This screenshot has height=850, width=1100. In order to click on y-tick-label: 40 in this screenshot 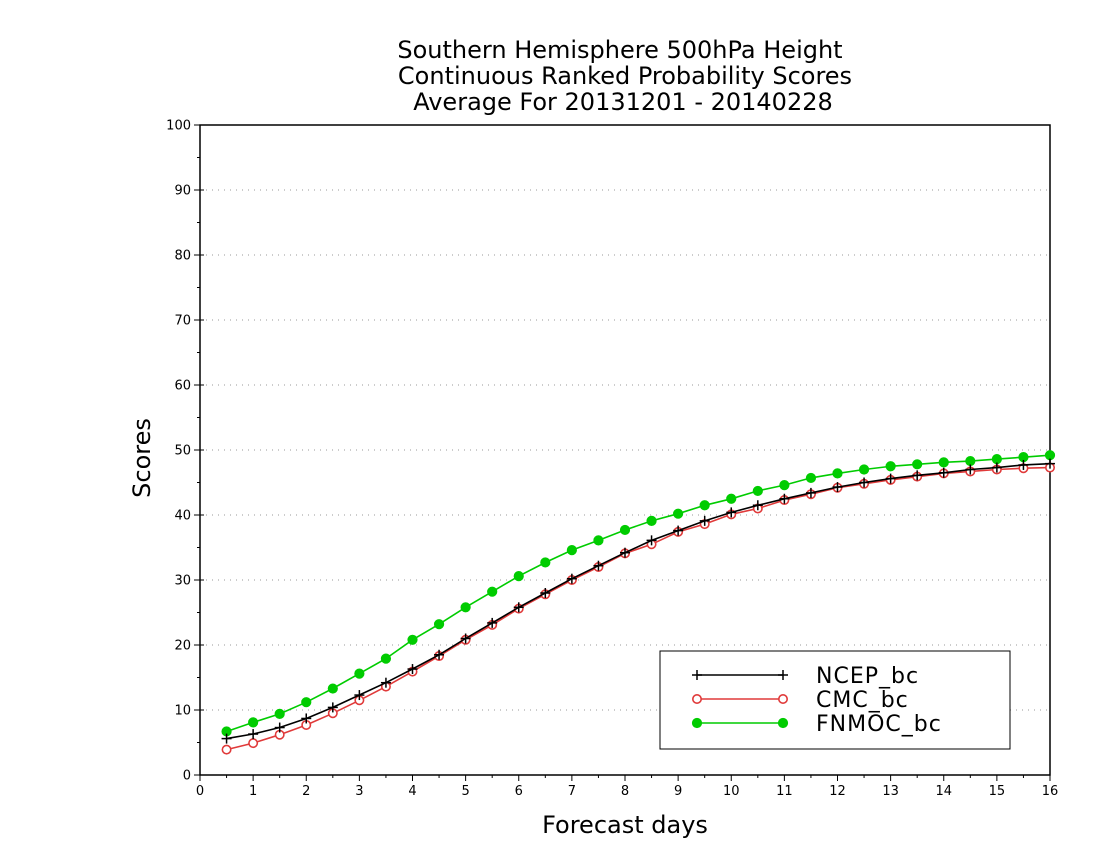, I will do `click(182, 516)`.